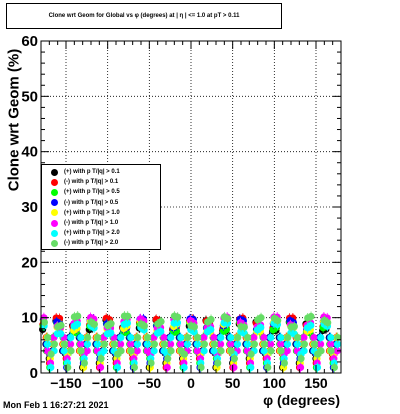 This screenshot has height=414, width=400. Describe the element at coordinates (92, 192) in the screenshot. I see `legend-label: (+) with p T/|q| > 0.5` at that location.